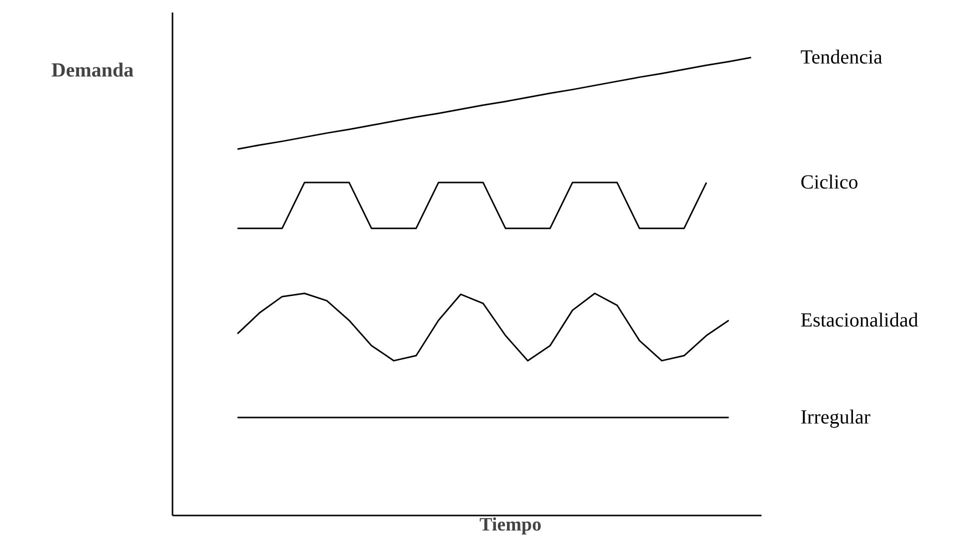 This screenshot has height=537, width=979. What do you see at coordinates (841, 57) in the screenshot?
I see `text: Tendencia` at bounding box center [841, 57].